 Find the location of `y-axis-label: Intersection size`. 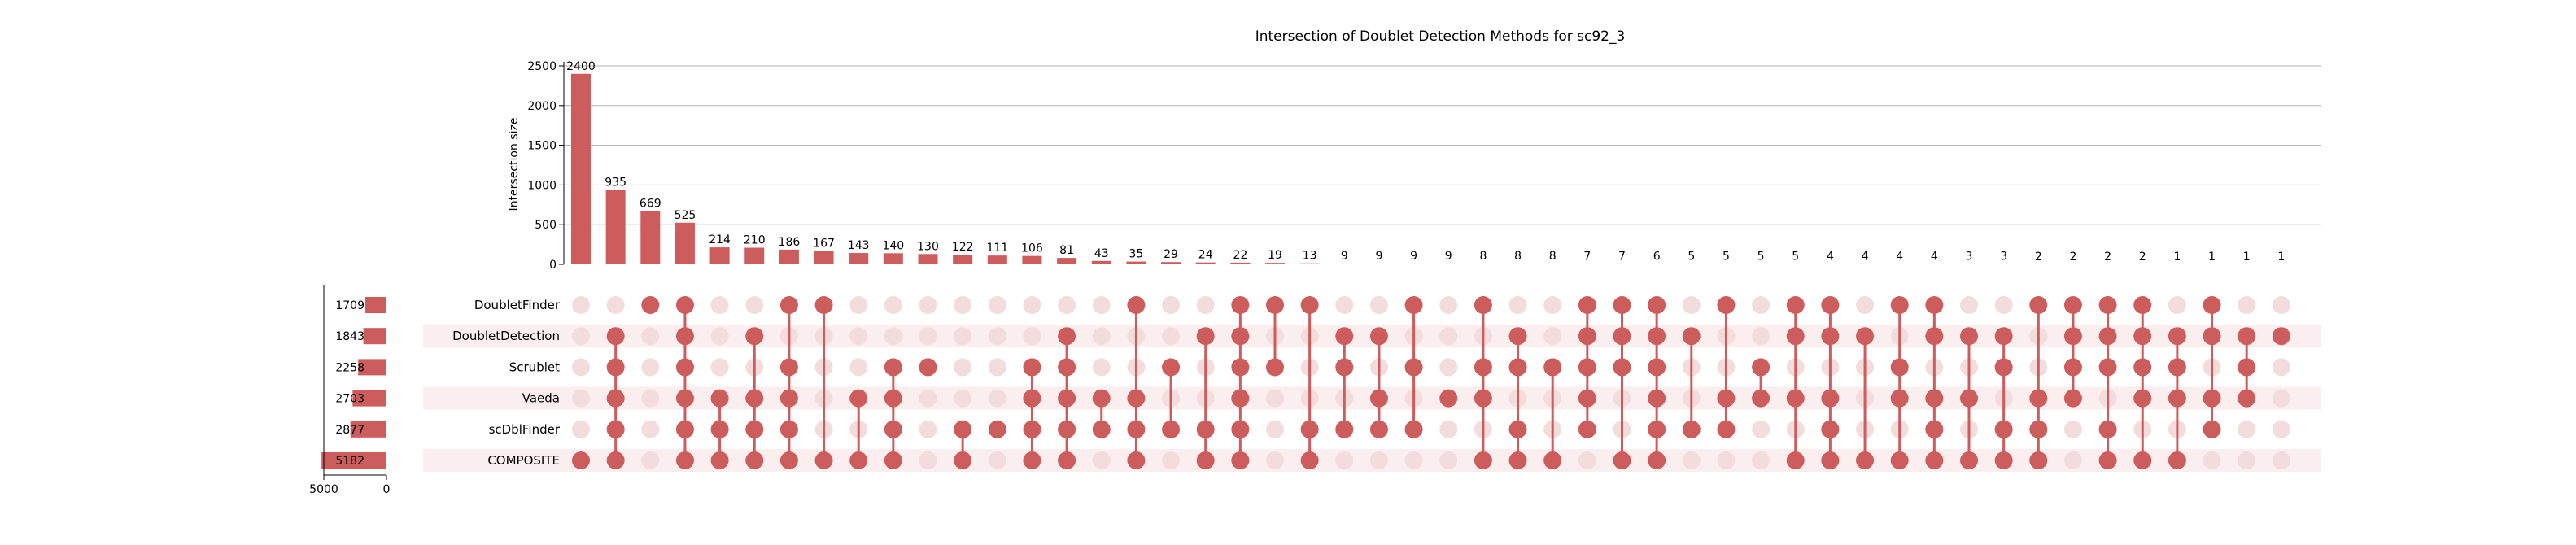

y-axis-label: Intersection size is located at coordinates (514, 164).